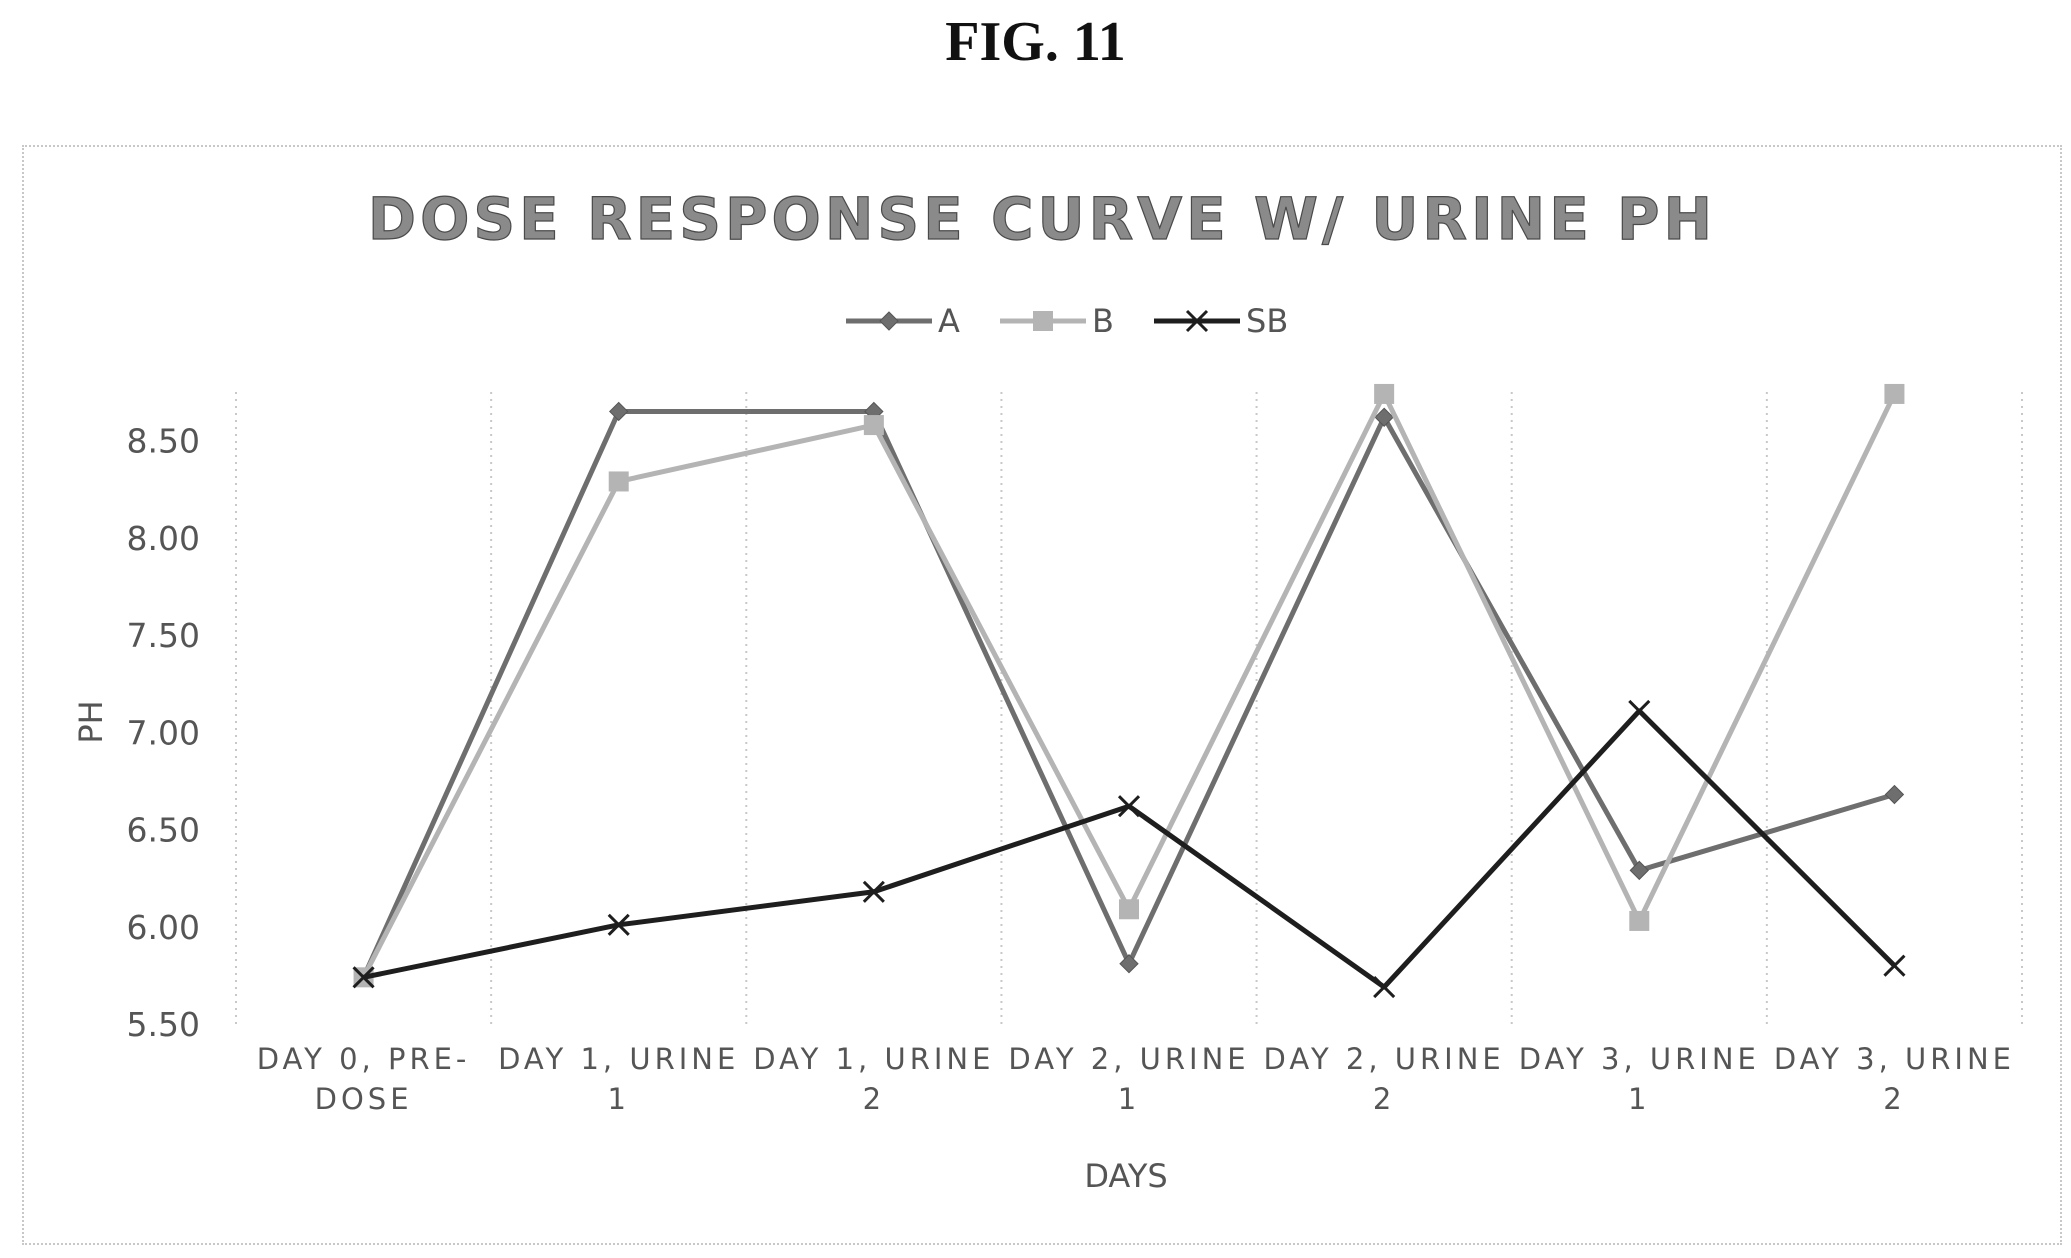 This screenshot has width=2071, height=1258. I want to click on legend-item-sb: SB, so click(1221, 321).